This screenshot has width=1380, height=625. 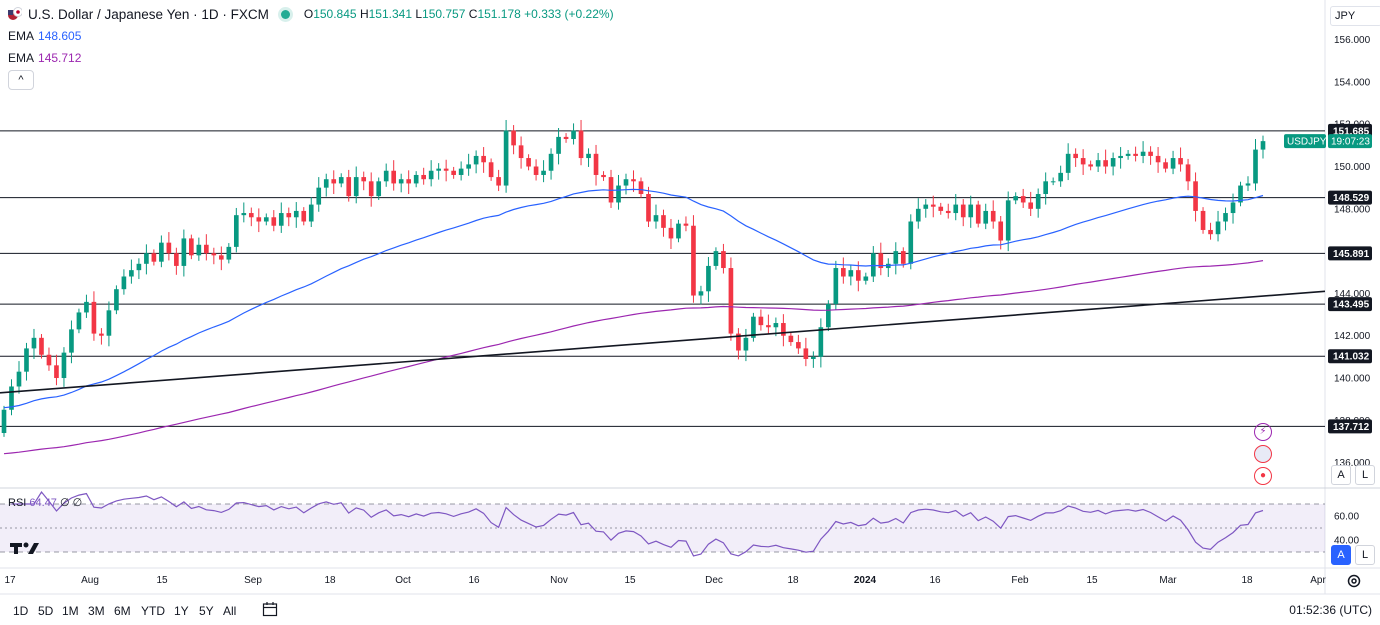 I want to click on rsi-tick-label: 40.00, so click(x=1346, y=541).